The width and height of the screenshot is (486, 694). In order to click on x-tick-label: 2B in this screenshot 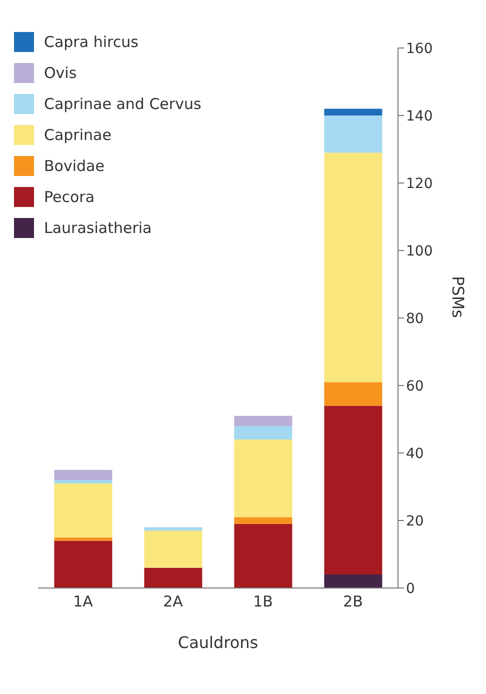, I will do `click(353, 601)`.